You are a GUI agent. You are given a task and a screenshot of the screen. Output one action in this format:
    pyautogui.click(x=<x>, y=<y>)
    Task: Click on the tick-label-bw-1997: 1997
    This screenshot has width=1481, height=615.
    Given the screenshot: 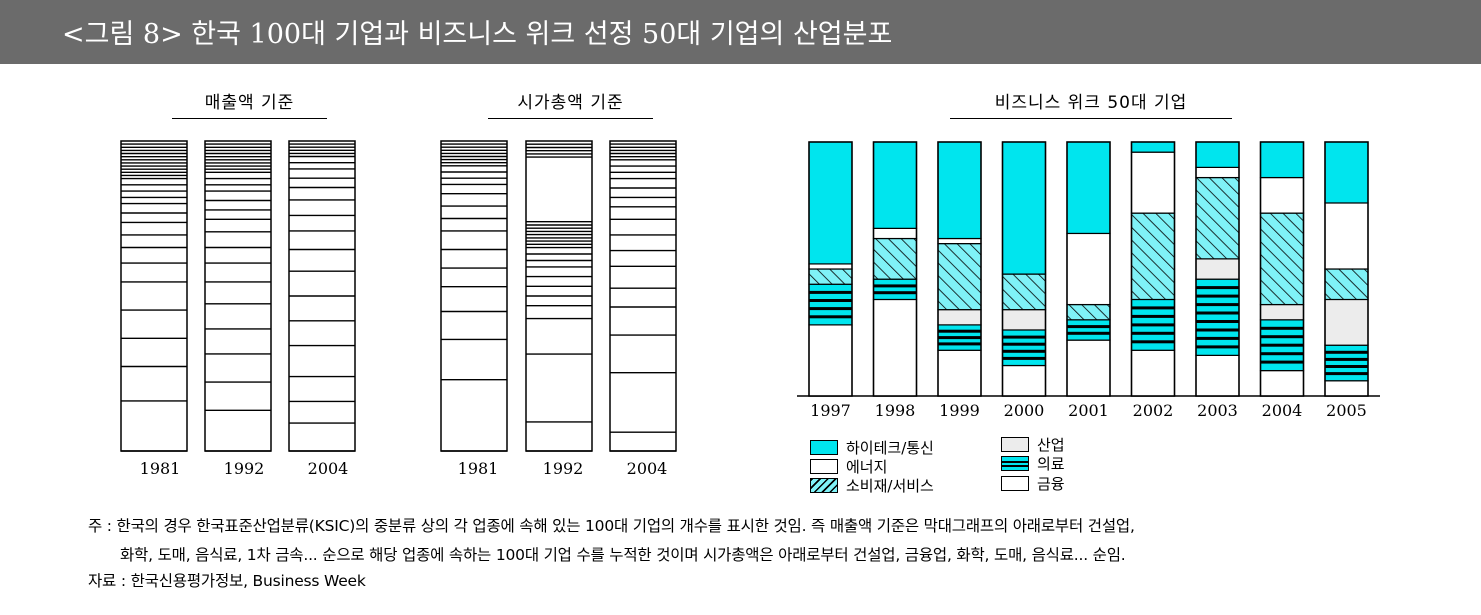 What is the action you would take?
    pyautogui.click(x=830, y=410)
    